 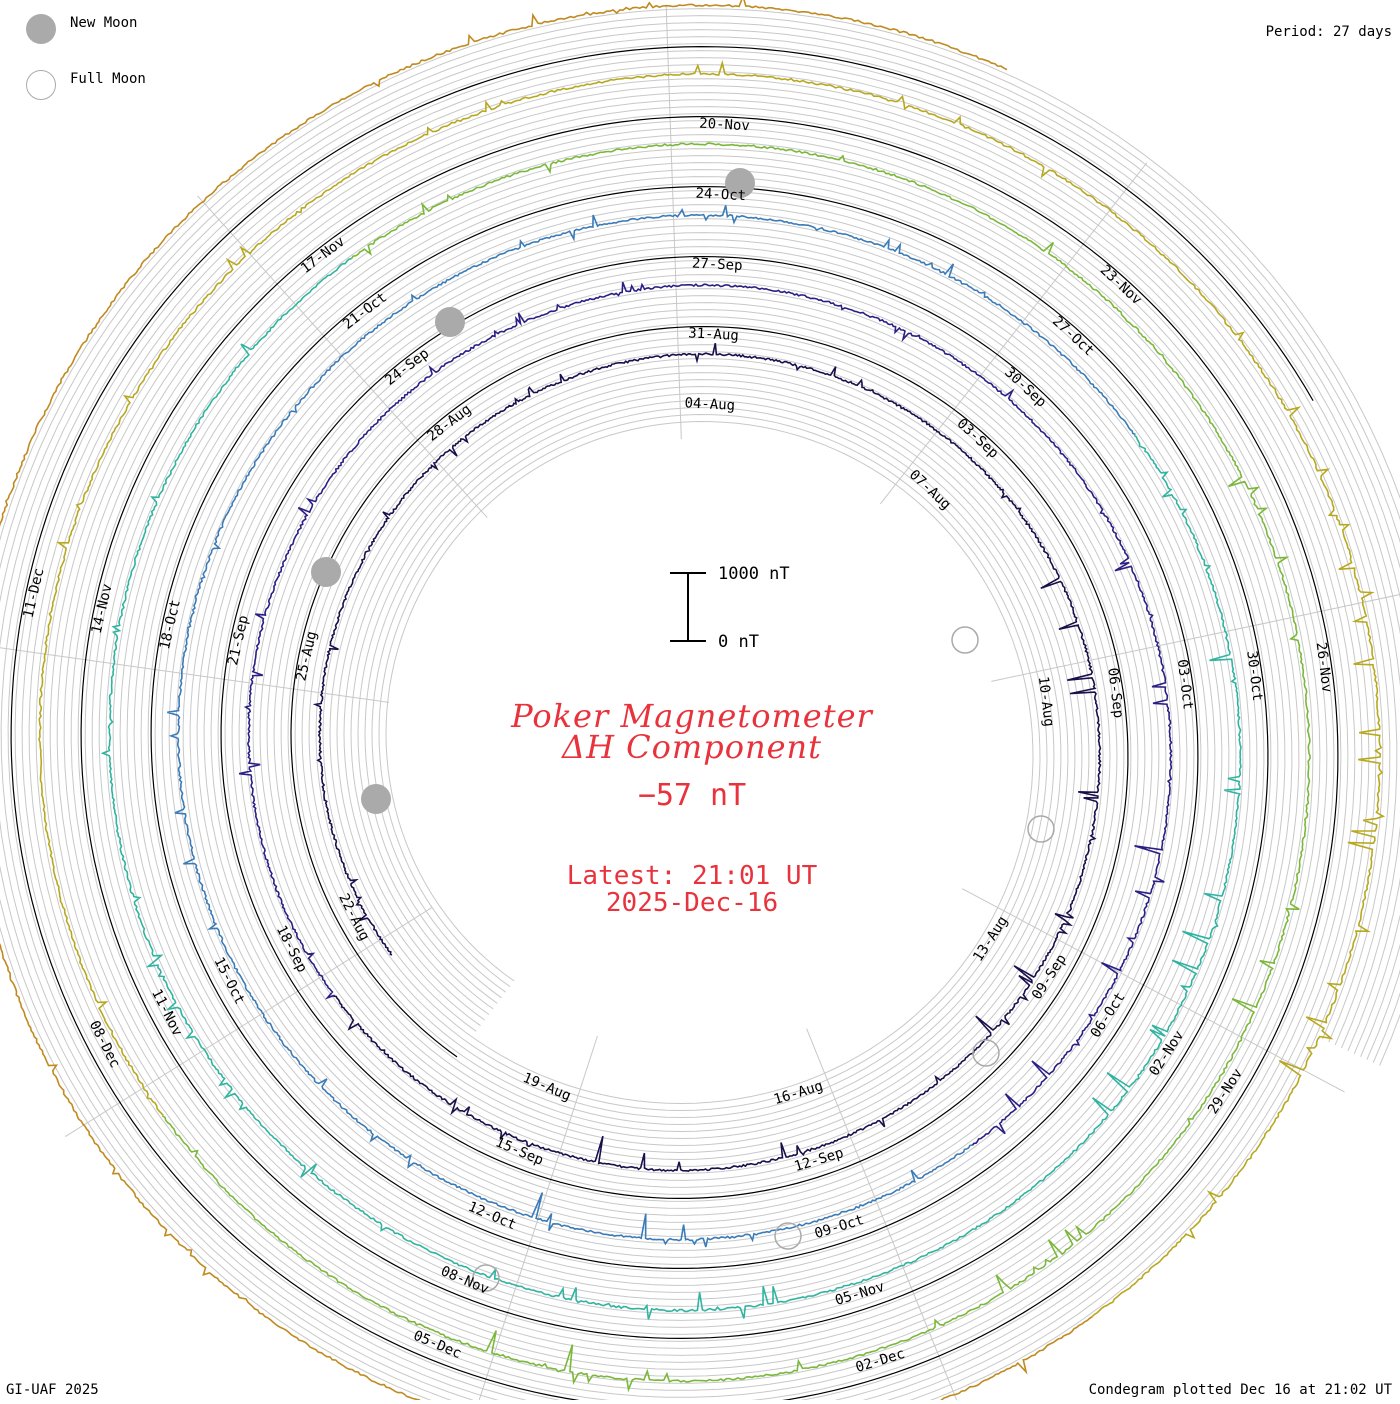 What do you see at coordinates (692, 795) in the screenshot?
I see `current-value: −57 nT` at bounding box center [692, 795].